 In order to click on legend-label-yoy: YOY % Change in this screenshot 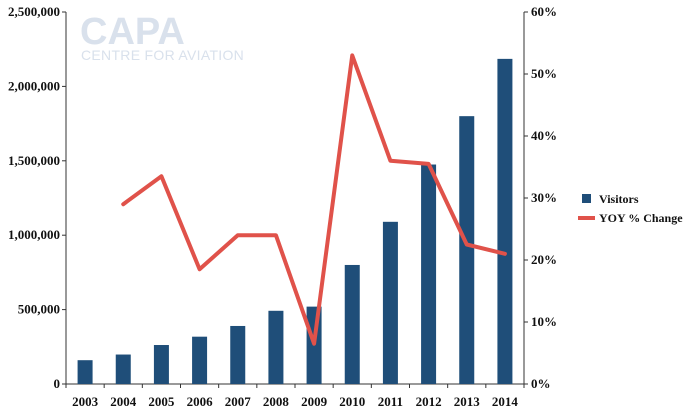, I will do `click(641, 218)`.